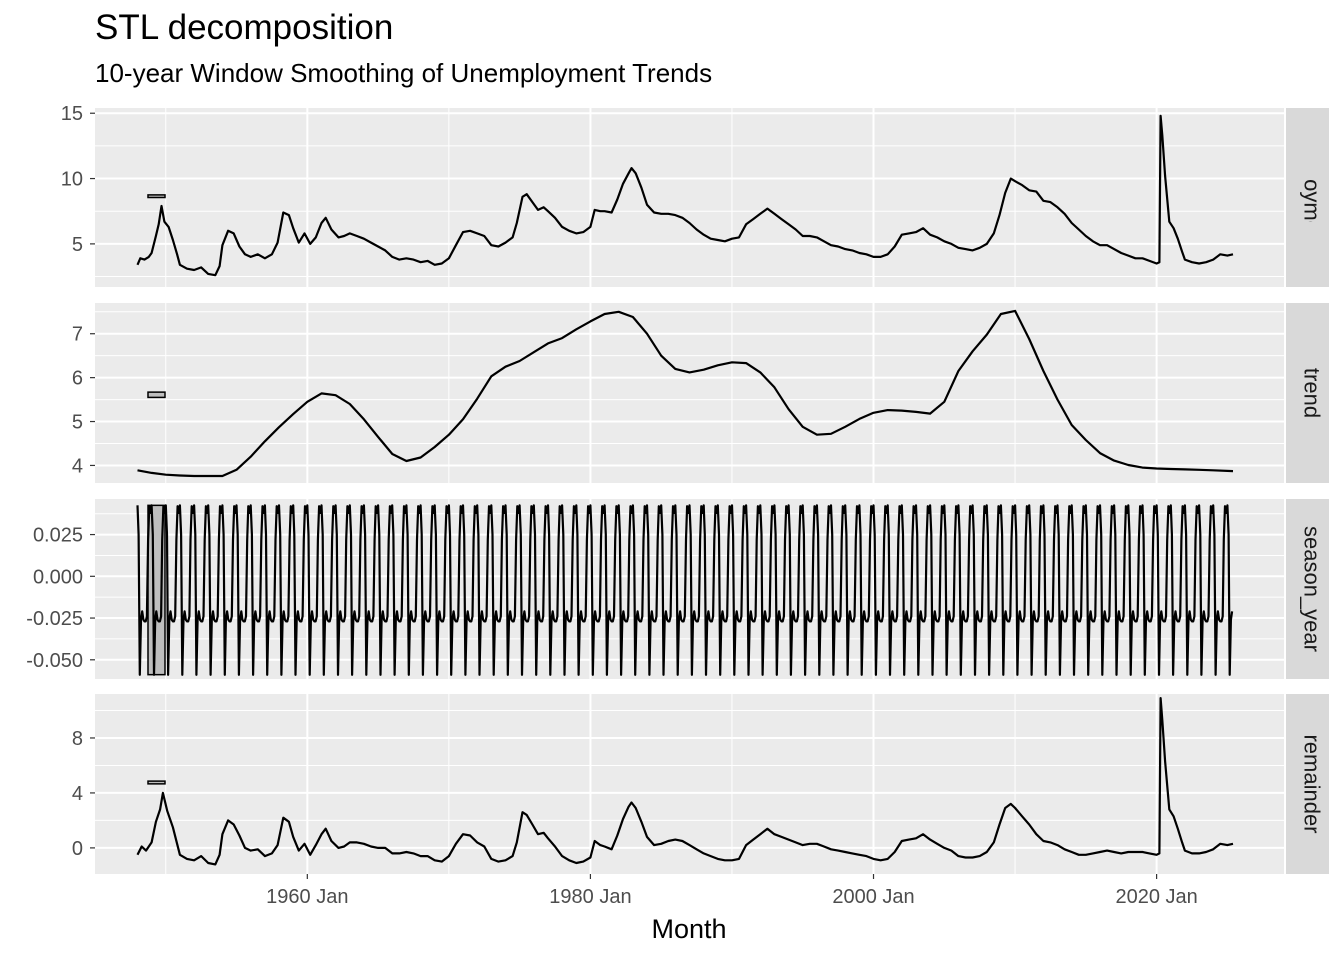  I want to click on facet-strip-label: Unemployment_Ra, so click(1312, 197).